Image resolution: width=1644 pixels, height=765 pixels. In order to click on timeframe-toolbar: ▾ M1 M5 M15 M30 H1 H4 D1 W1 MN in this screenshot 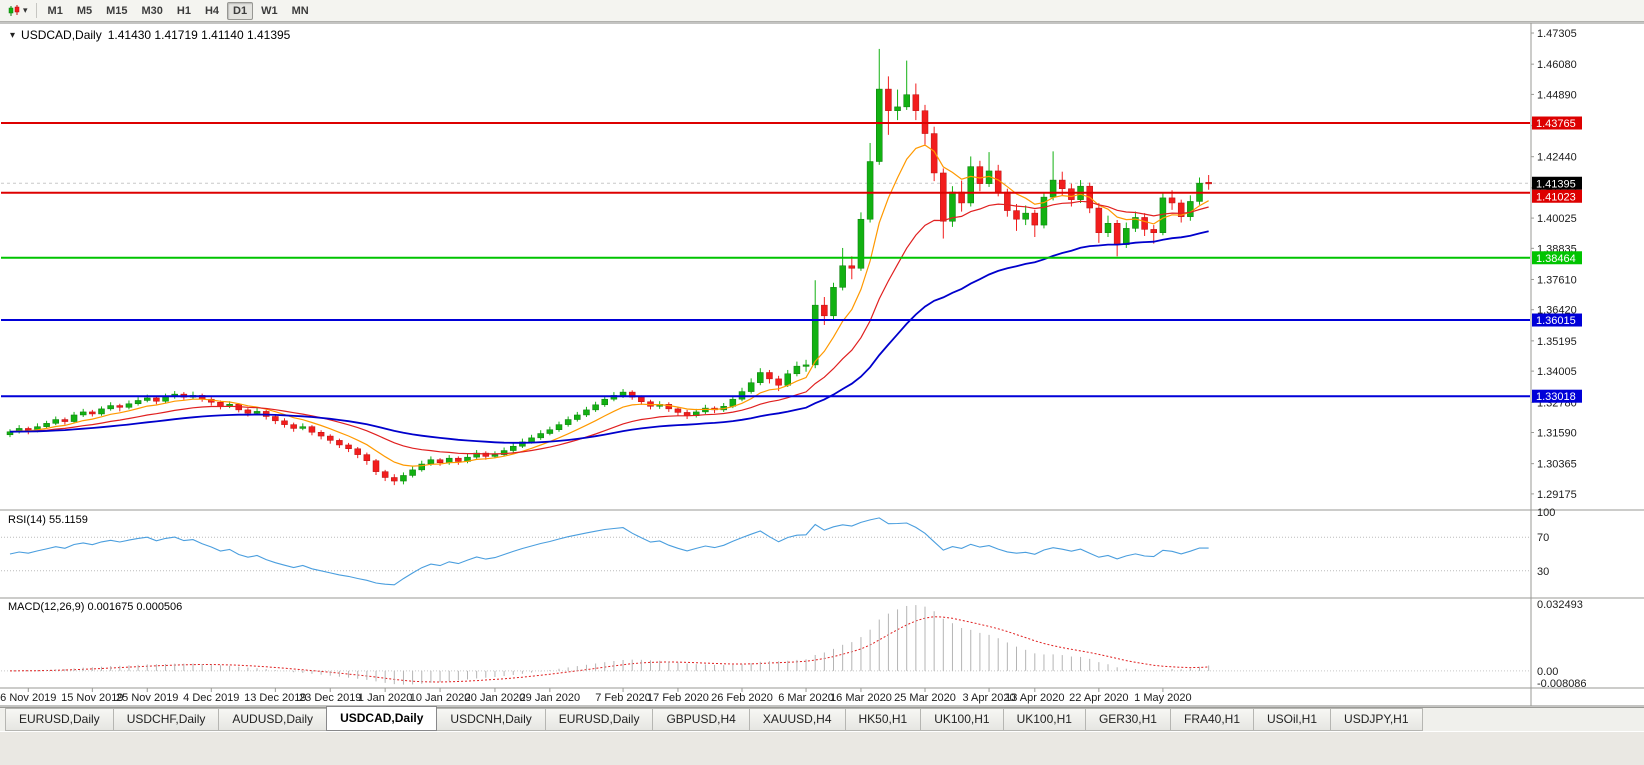, I will do `click(822, 11)`.